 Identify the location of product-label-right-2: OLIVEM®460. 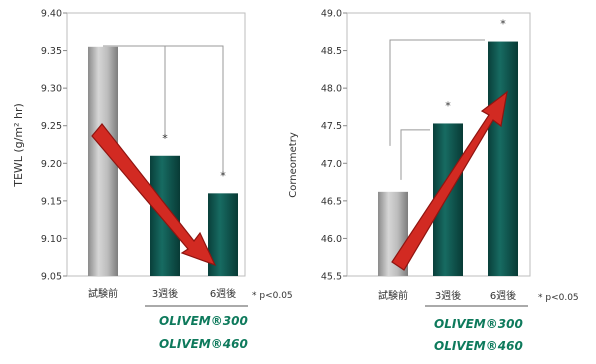
(478, 346).